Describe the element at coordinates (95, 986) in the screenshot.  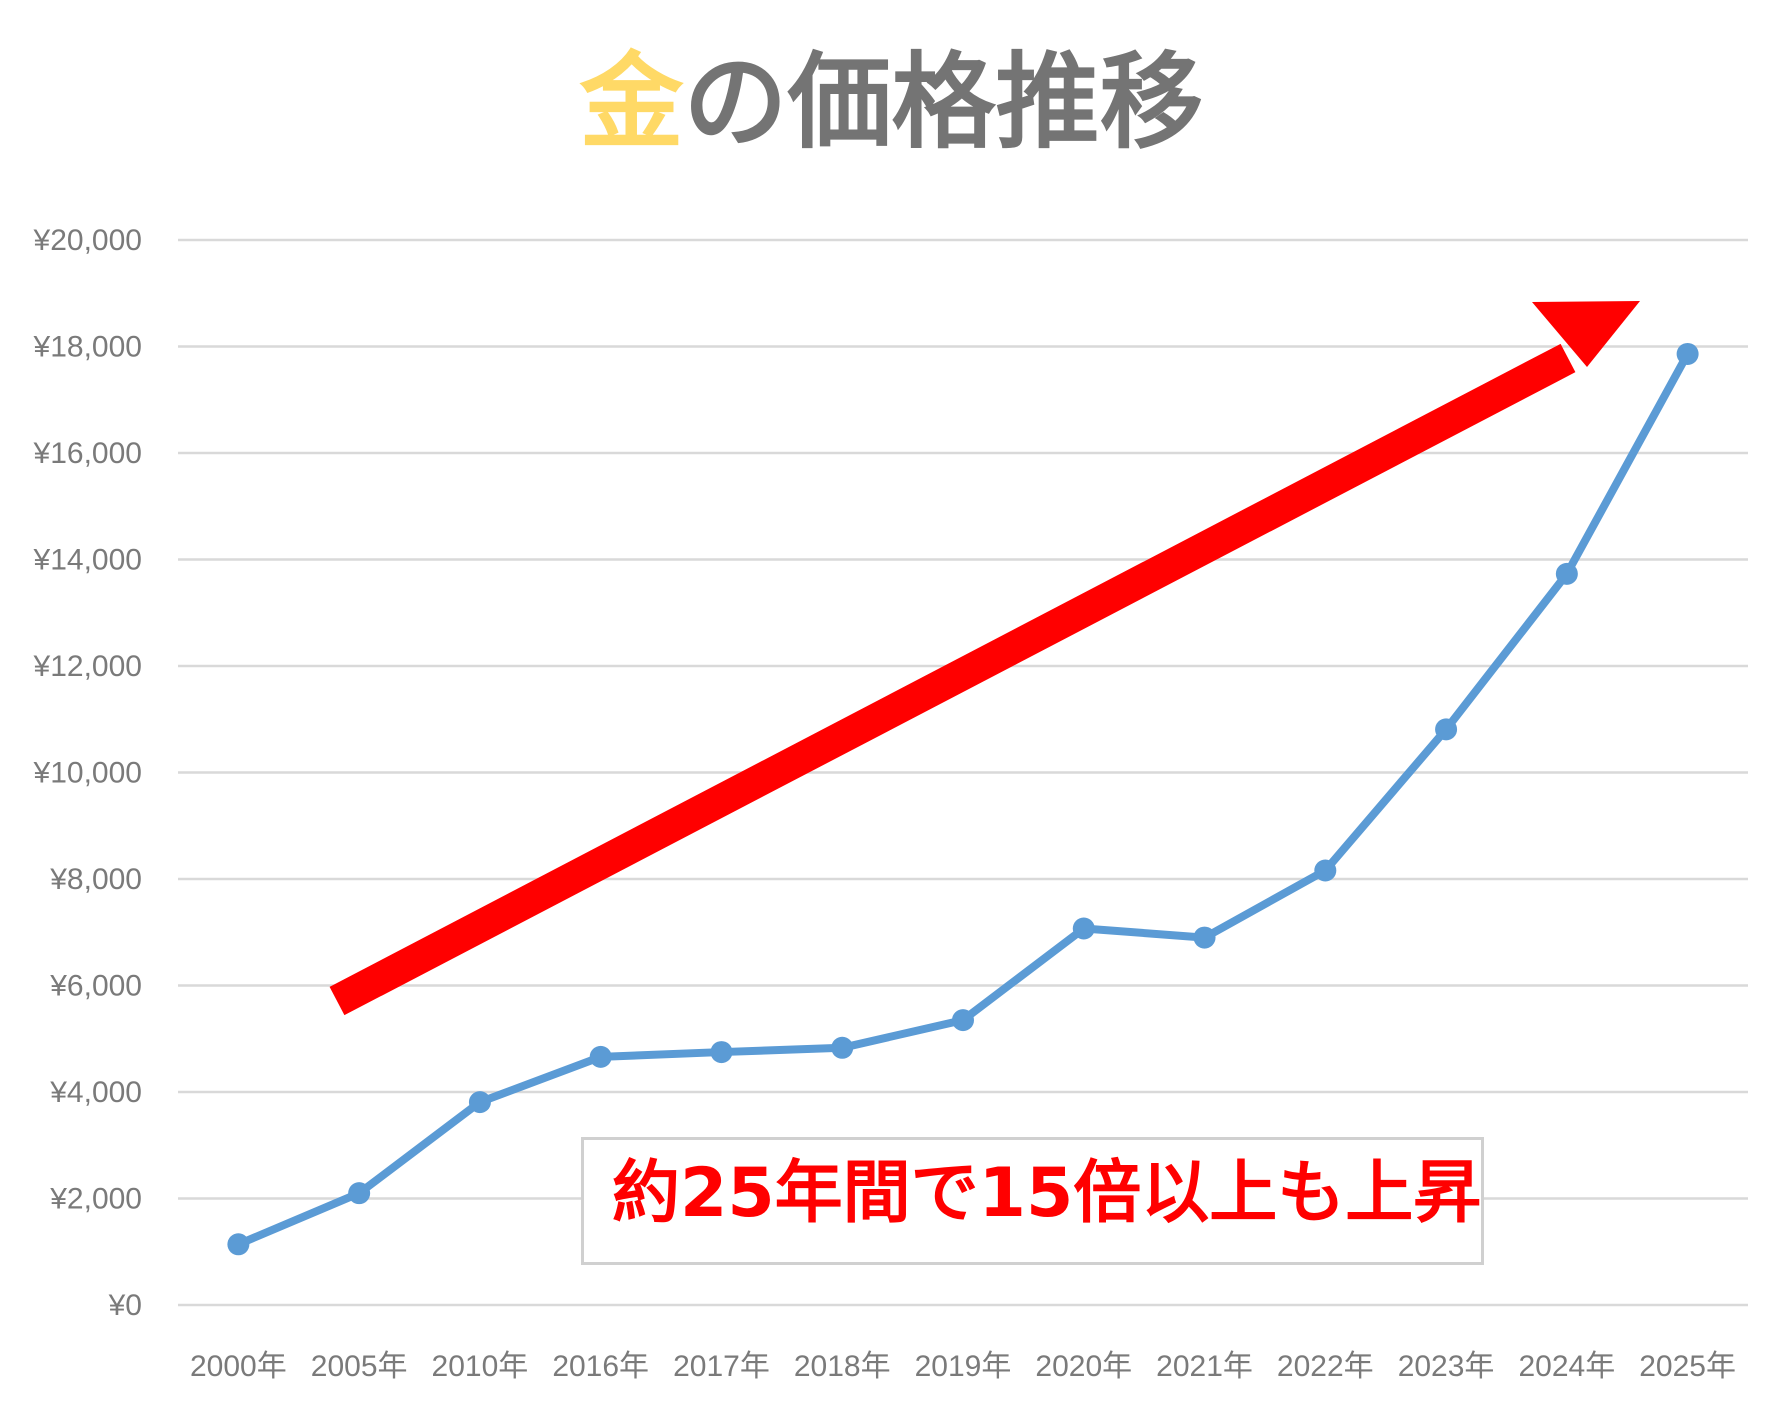
I see `y-tick-label: ¥6,000` at that location.